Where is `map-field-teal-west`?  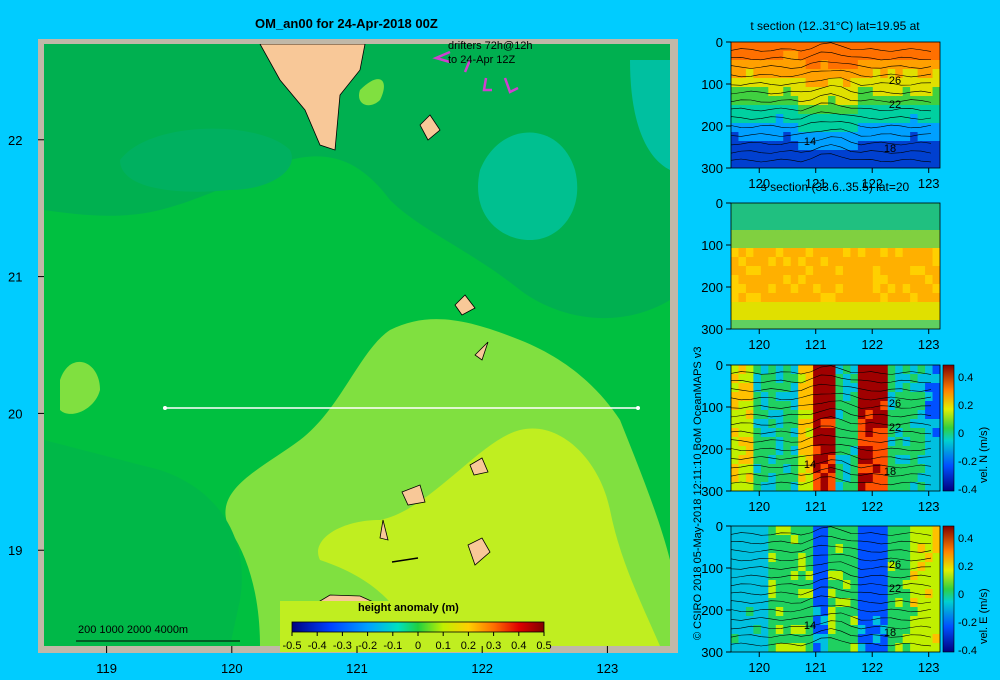 map-field-teal-west is located at coordinates (206, 160).